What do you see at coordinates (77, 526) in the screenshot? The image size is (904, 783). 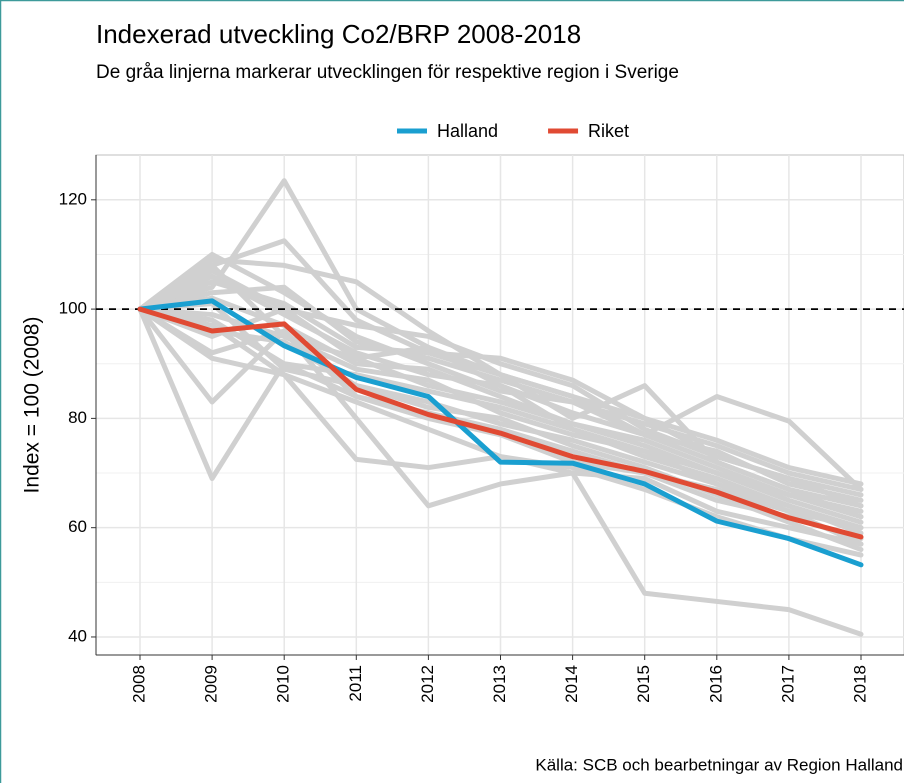 I see `y-tick-label: 60` at bounding box center [77, 526].